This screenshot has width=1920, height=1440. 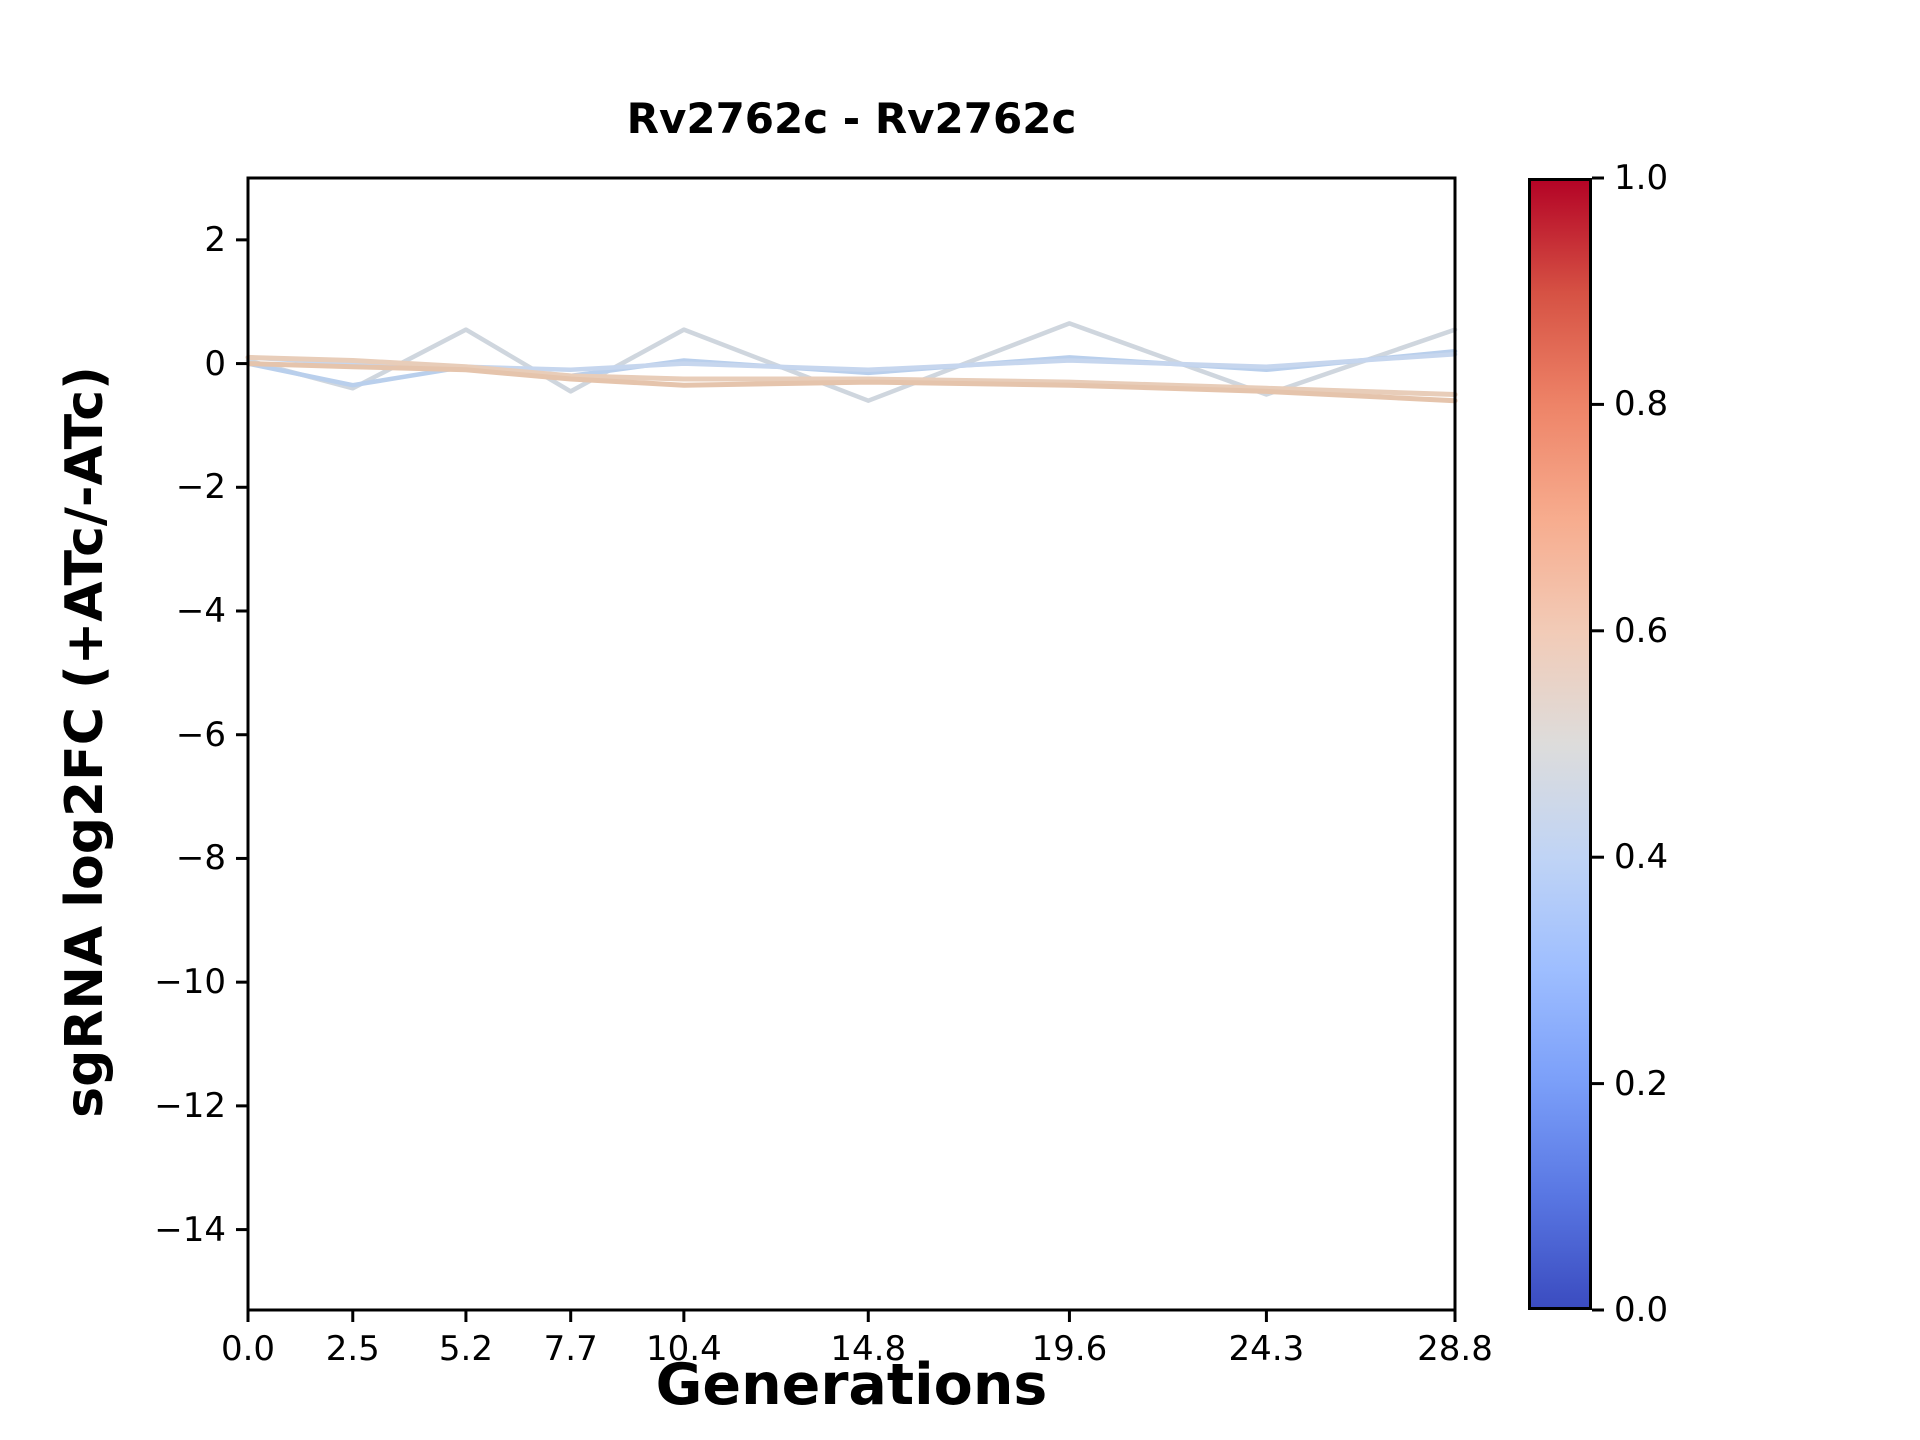 I want to click on y-tick-label: −6, so click(x=200, y=734).